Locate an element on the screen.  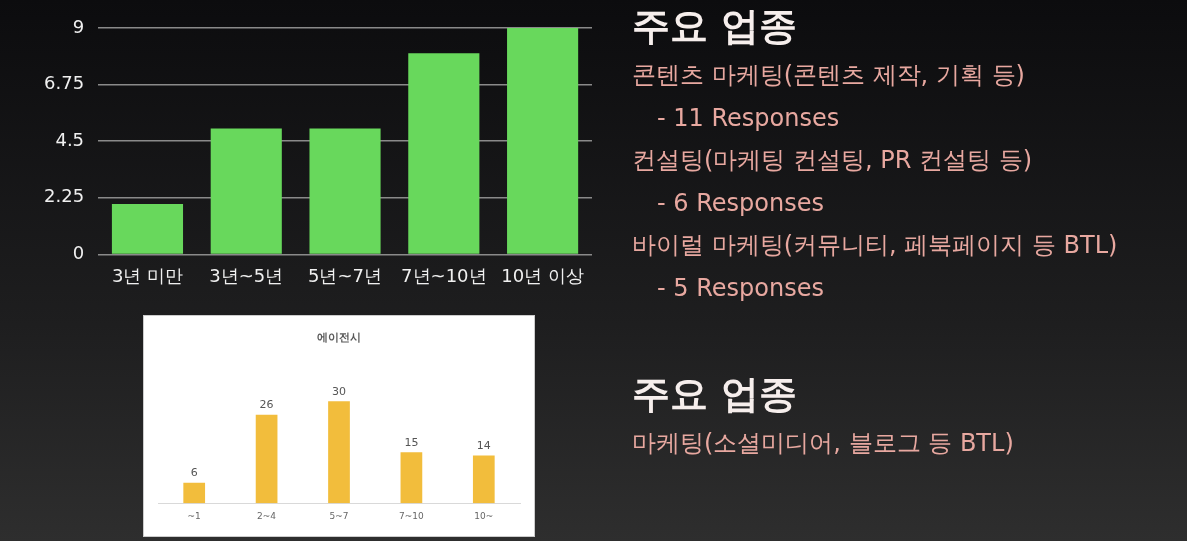
text: 콘텐츠 마케팅(콘텐츠 제작, 기획 등) is located at coordinates (829, 75).